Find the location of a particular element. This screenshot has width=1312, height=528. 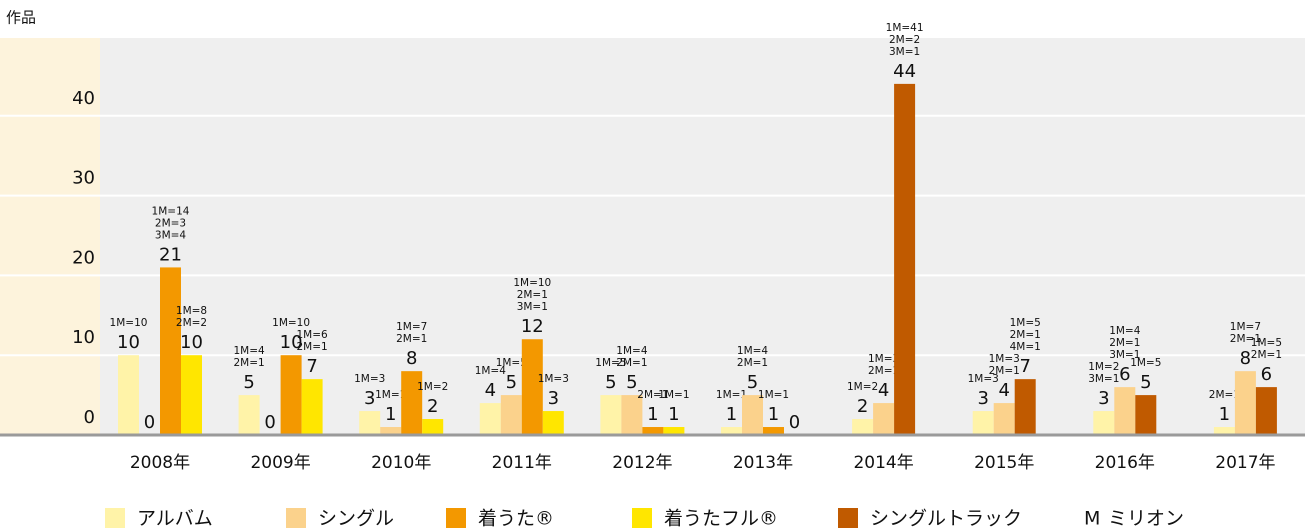

million-annotation: 1M=8 is located at coordinates (191, 311).